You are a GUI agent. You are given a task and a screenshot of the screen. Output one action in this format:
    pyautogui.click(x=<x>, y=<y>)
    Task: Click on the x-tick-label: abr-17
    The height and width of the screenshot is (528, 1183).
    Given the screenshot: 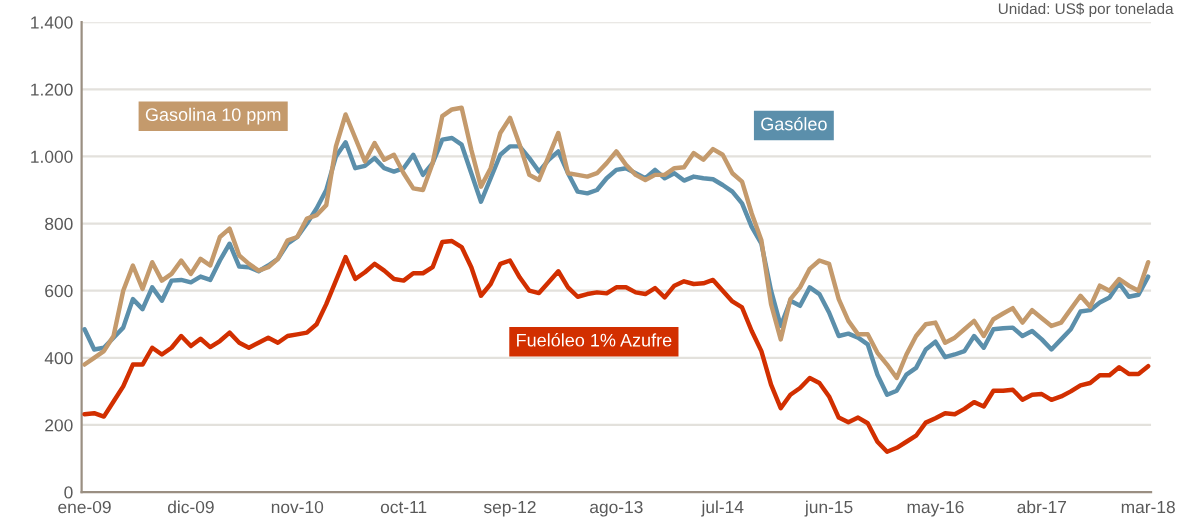 What is the action you would take?
    pyautogui.click(x=1042, y=507)
    